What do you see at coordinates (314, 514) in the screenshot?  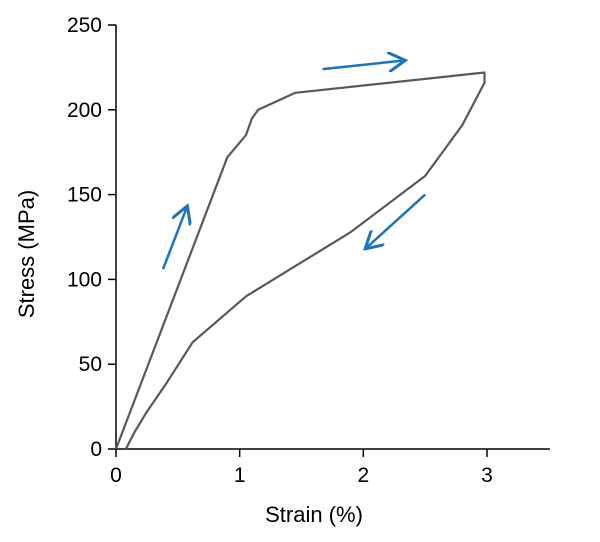 I see `x-axis-title: Strain (%)` at bounding box center [314, 514].